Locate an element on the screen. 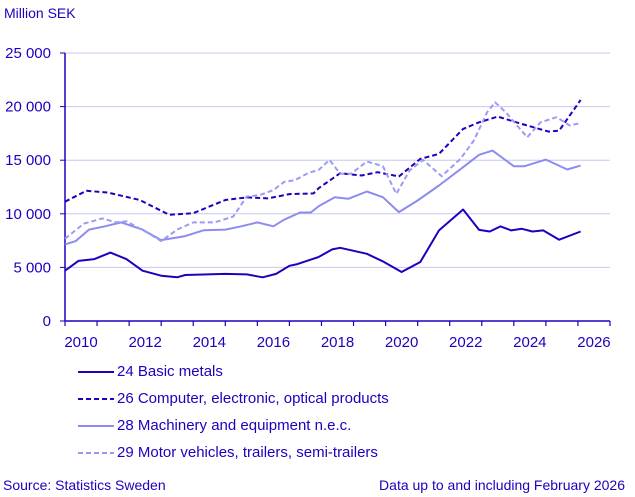 This screenshot has height=497, width=635. y-tick-label: 5 000 is located at coordinates (32, 267).